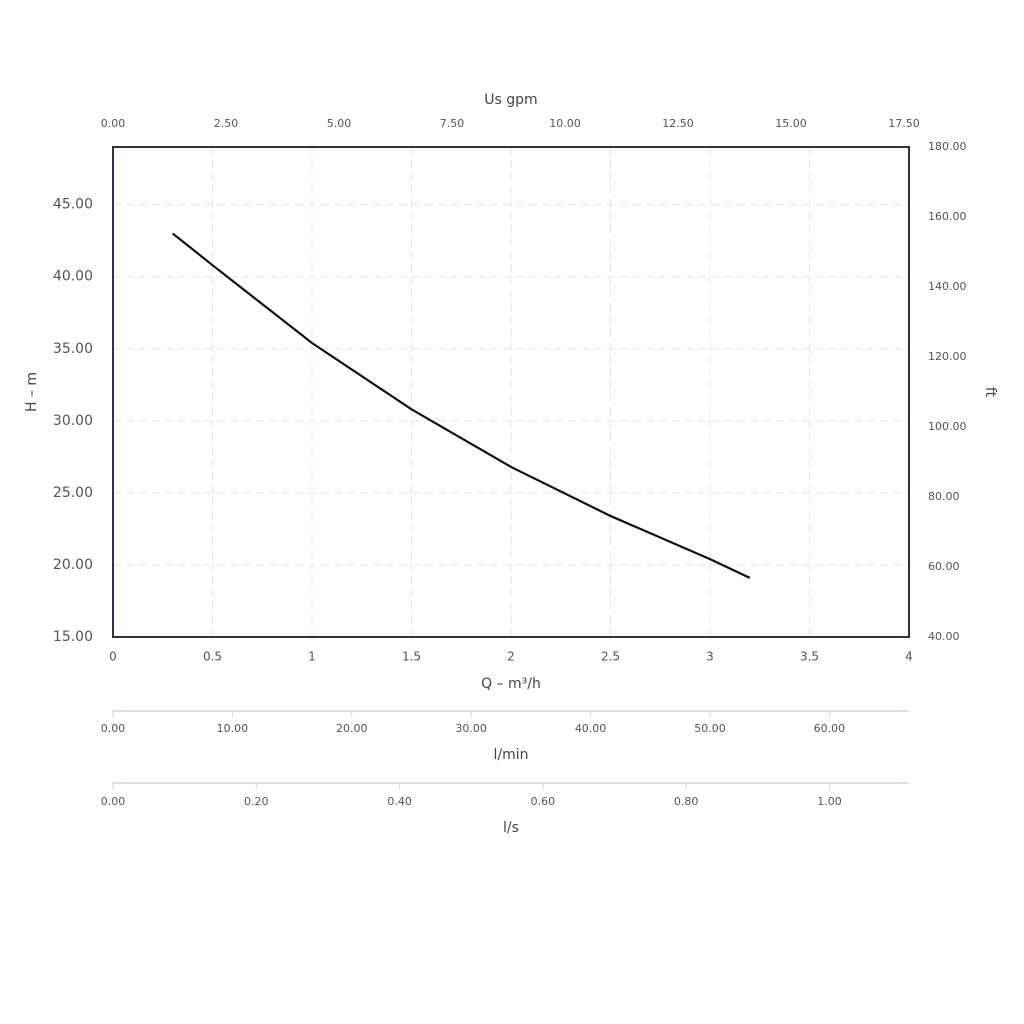 The width and height of the screenshot is (1024, 1024). Describe the element at coordinates (710, 657) in the screenshot. I see `x-tick-label: 3` at that location.